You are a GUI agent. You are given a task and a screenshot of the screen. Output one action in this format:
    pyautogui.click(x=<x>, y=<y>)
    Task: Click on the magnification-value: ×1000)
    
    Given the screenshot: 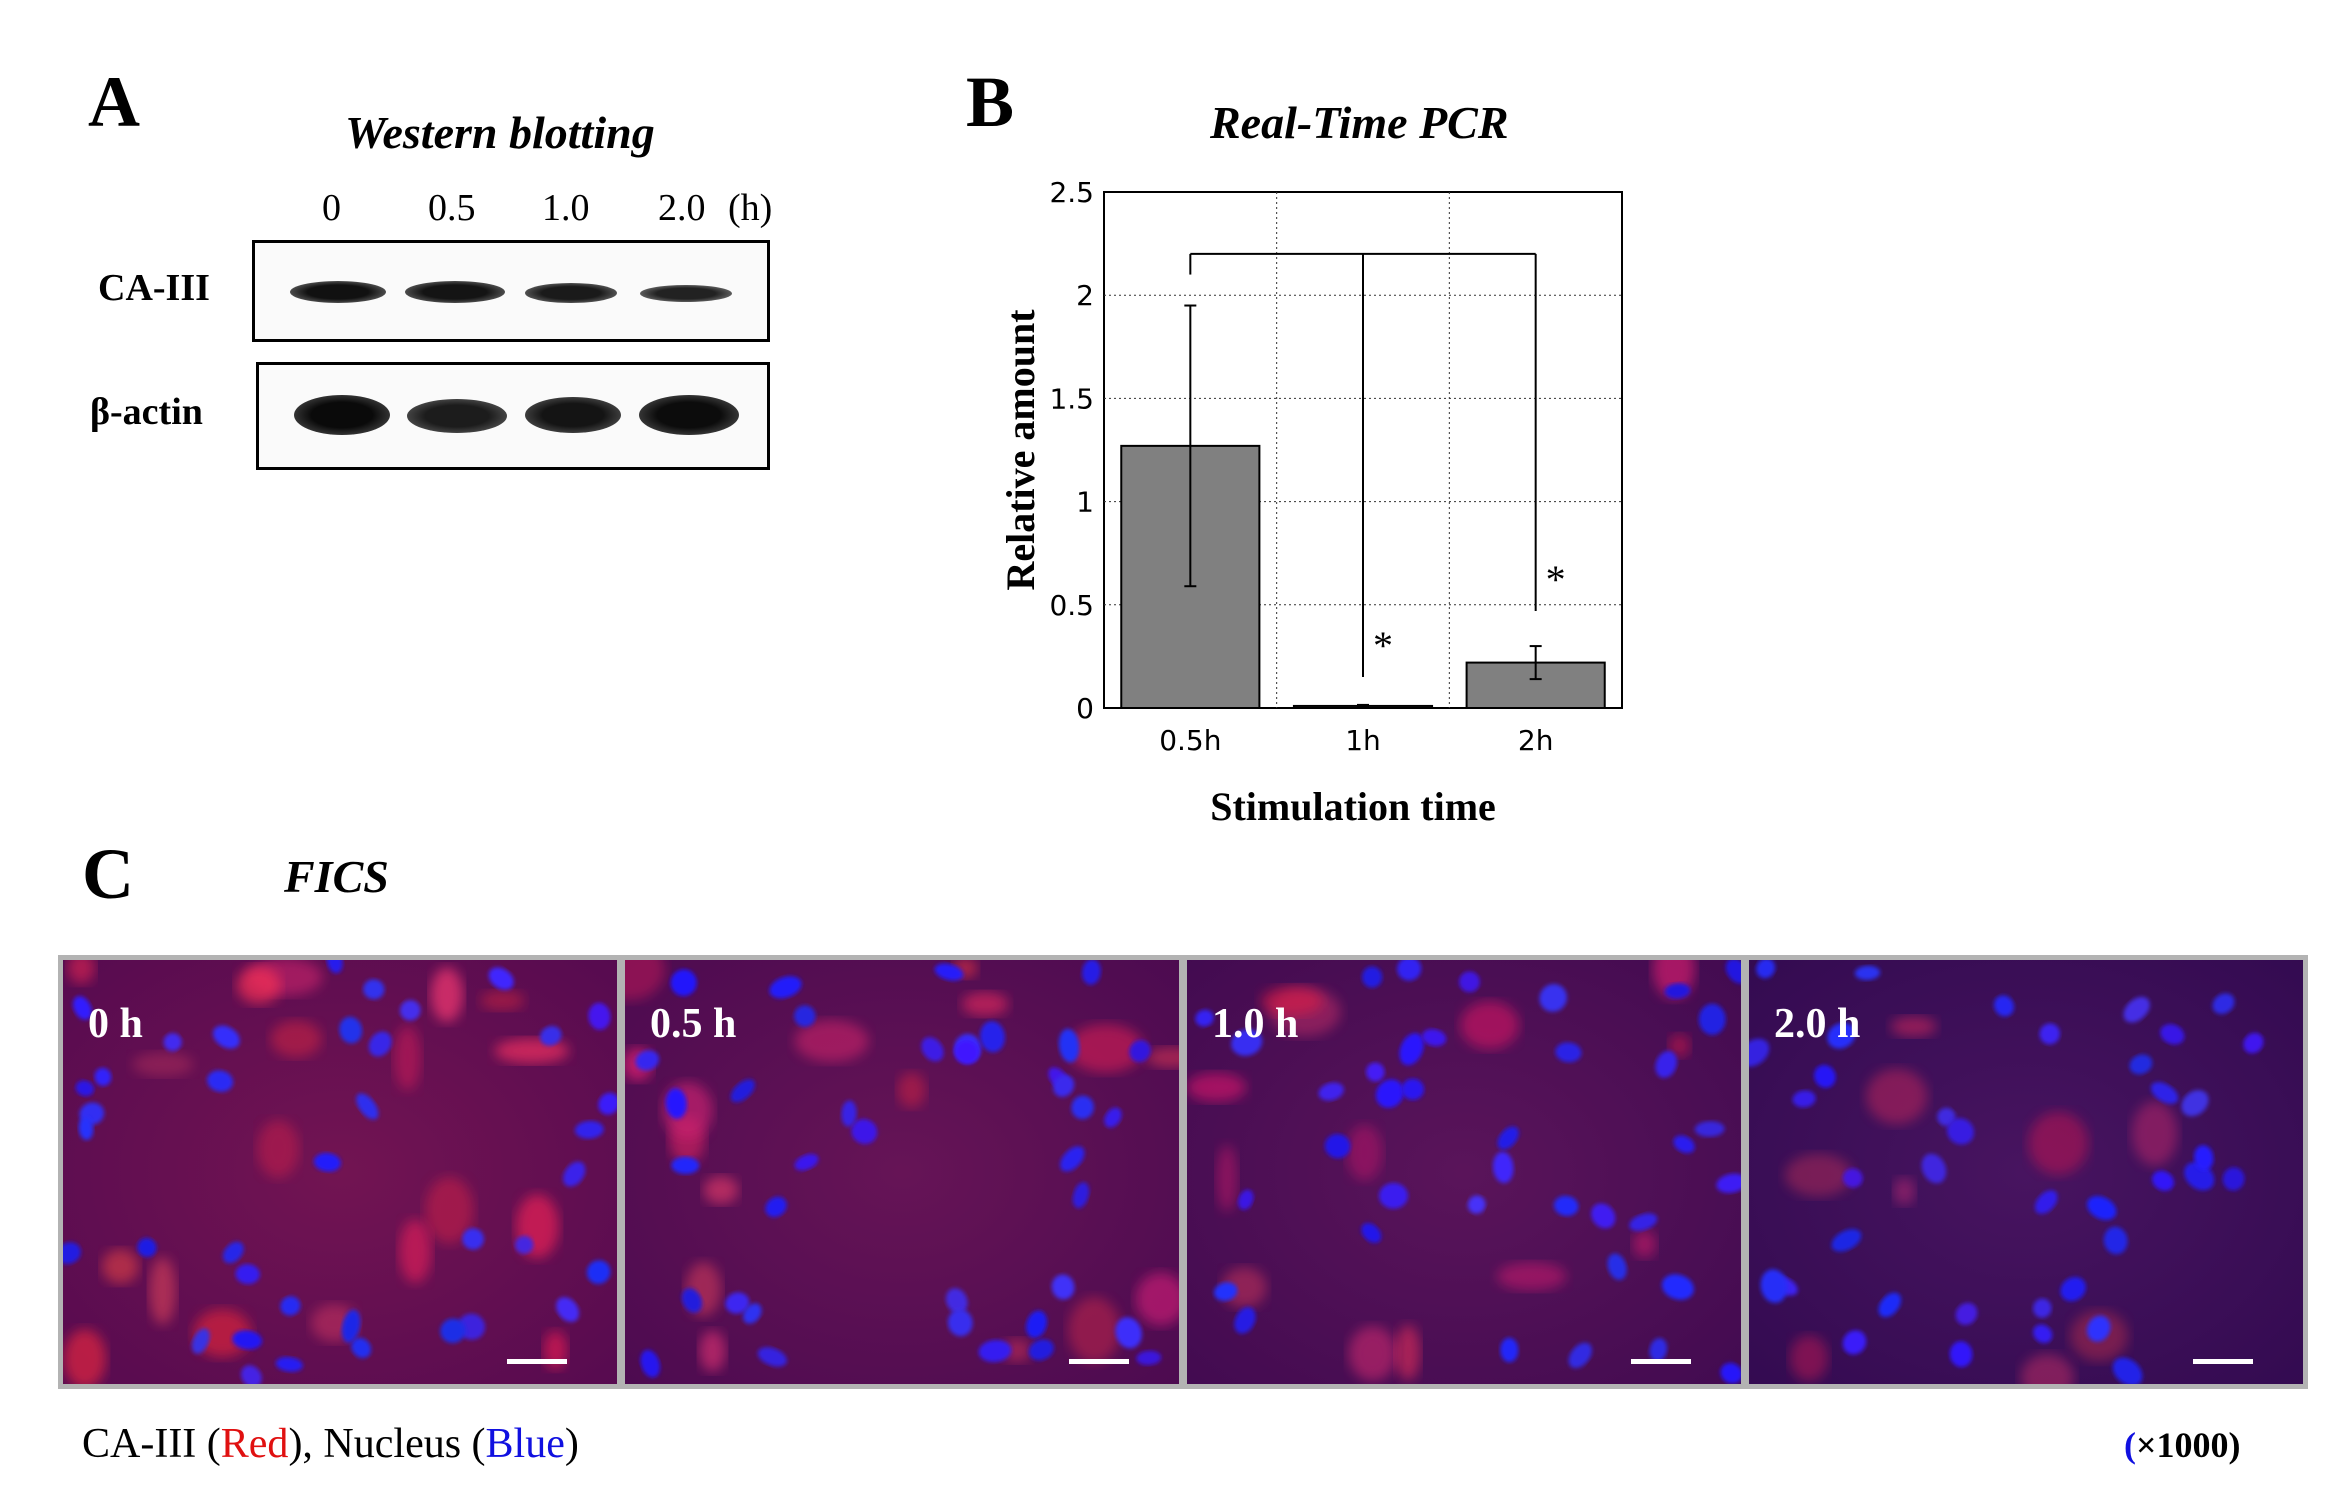 What is the action you would take?
    pyautogui.click(x=2188, y=1445)
    